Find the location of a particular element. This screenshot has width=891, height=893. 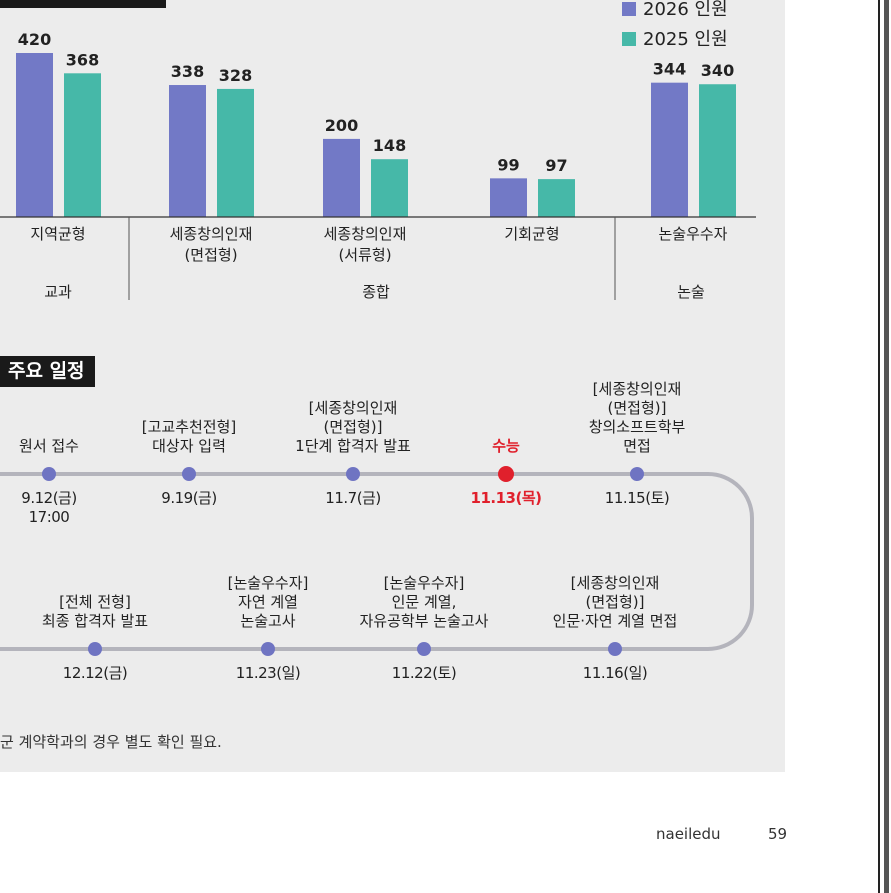

event-date-1: 9.19(금) is located at coordinates (189, 498).